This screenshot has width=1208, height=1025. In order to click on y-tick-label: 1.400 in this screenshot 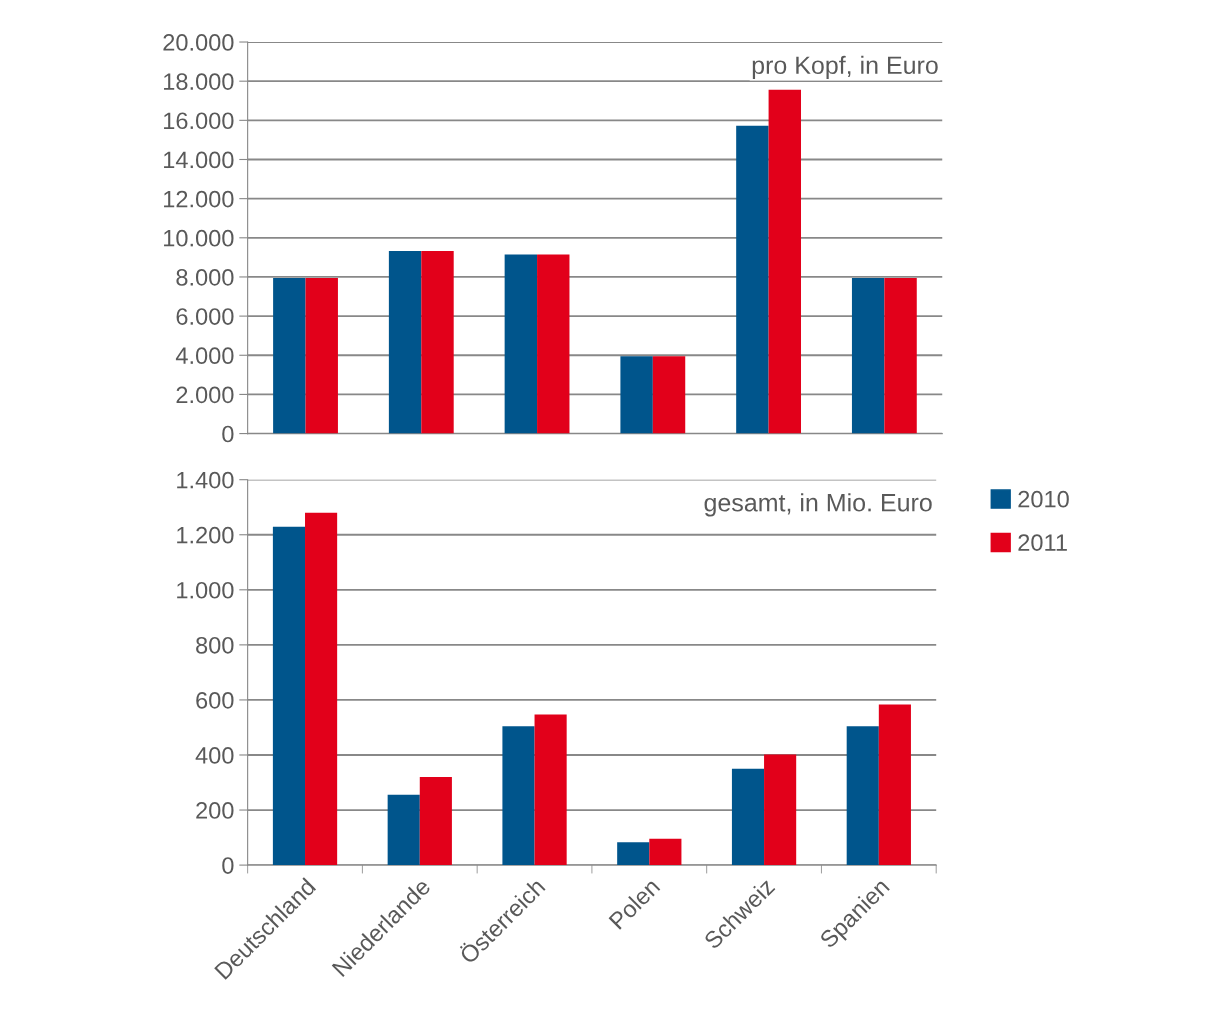, I will do `click(205, 480)`.